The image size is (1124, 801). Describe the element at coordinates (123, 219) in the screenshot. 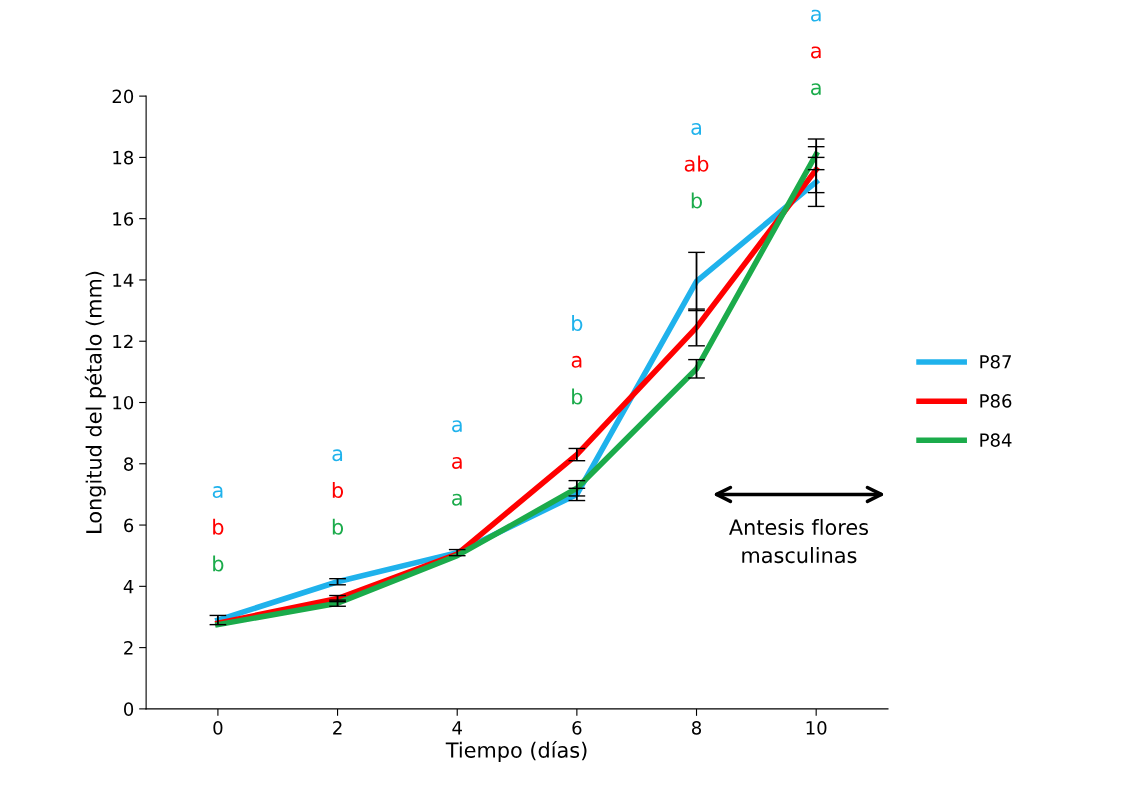

I see `y-tick-label: 16` at that location.